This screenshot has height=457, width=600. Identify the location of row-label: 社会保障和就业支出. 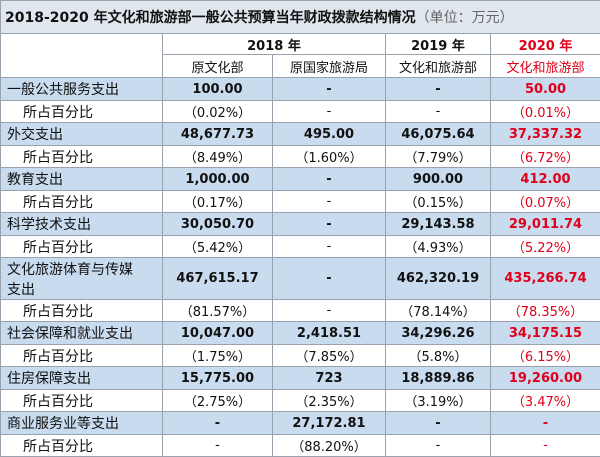
(82, 333).